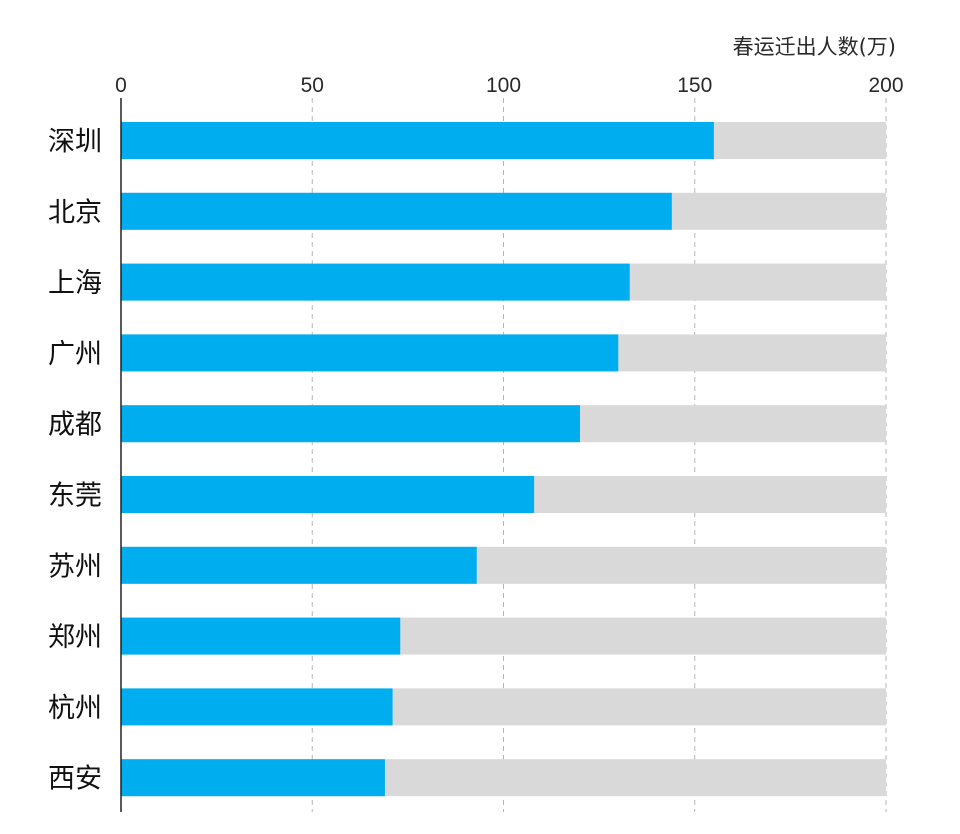 The image size is (960, 834). Describe the element at coordinates (503, 85) in the screenshot. I see `x-tick-label: 100` at that location.